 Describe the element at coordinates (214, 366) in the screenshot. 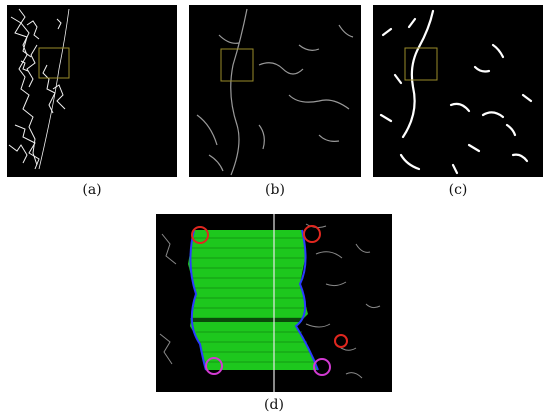

I see `magenta-circle-bottom-left` at that location.